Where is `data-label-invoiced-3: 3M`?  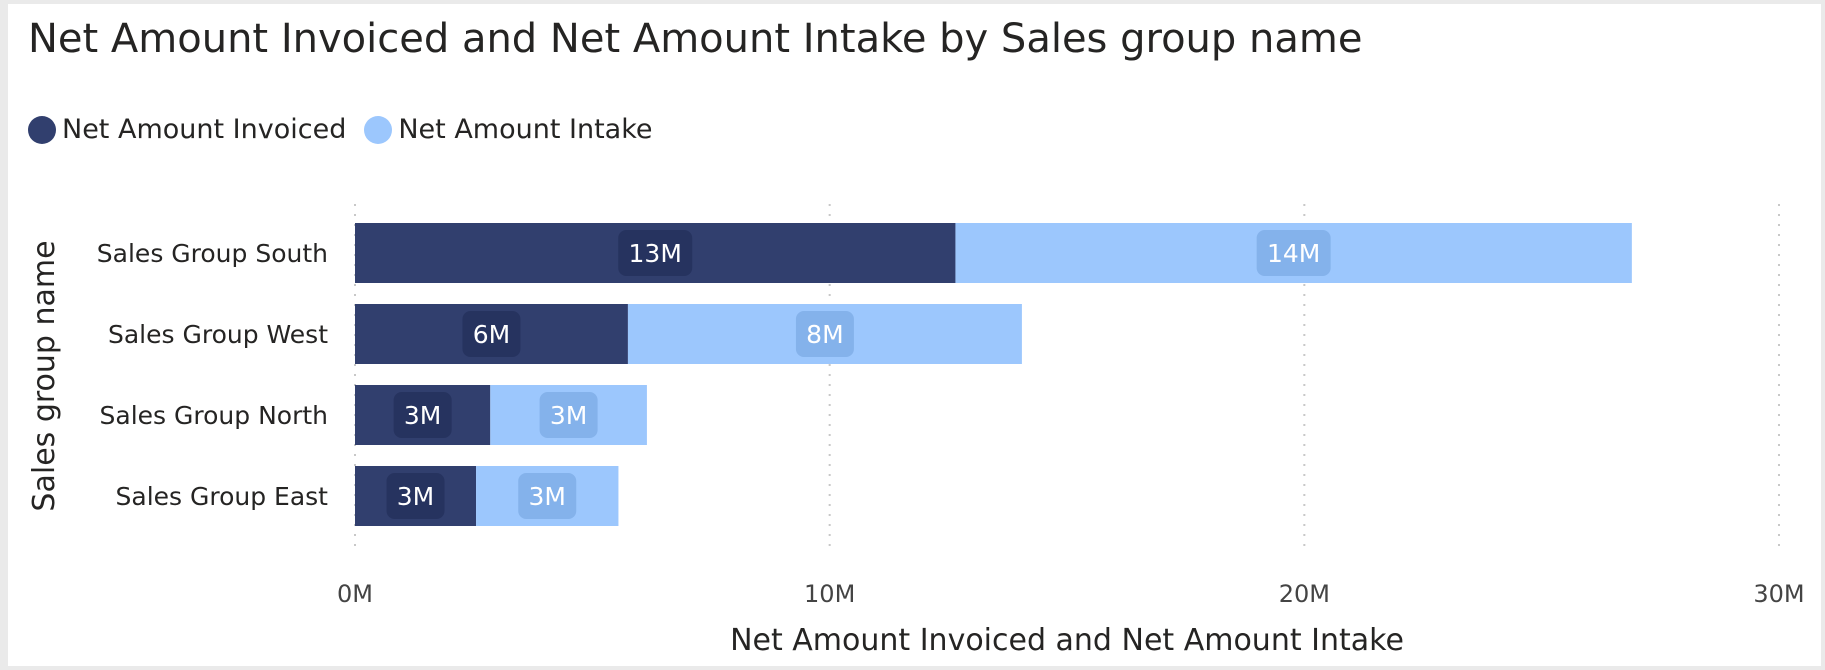
data-label-invoiced-3: 3M is located at coordinates (415, 496).